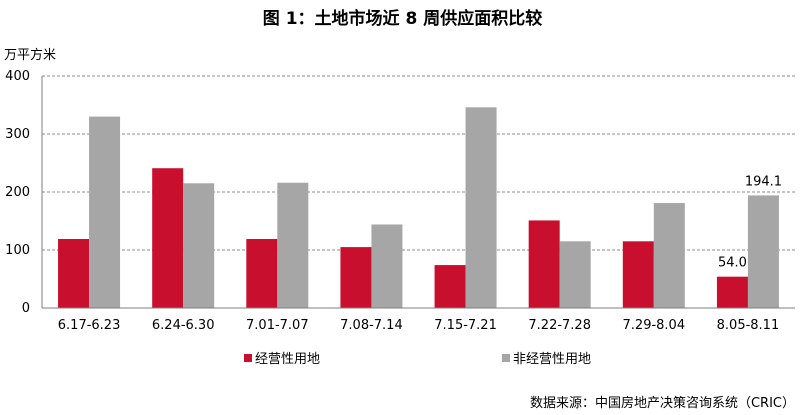  I want to click on y-axis-ticks: 0 100 200 300 400, so click(17, 192).